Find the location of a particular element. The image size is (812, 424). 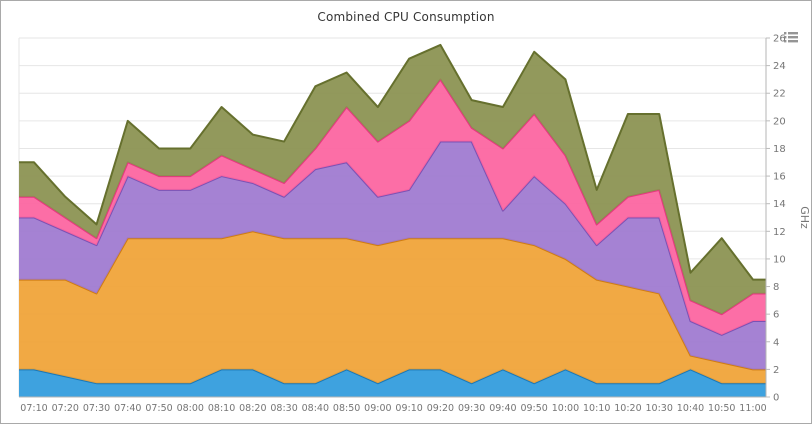

chart-title: Combined CPU Consumption is located at coordinates (406, 17).